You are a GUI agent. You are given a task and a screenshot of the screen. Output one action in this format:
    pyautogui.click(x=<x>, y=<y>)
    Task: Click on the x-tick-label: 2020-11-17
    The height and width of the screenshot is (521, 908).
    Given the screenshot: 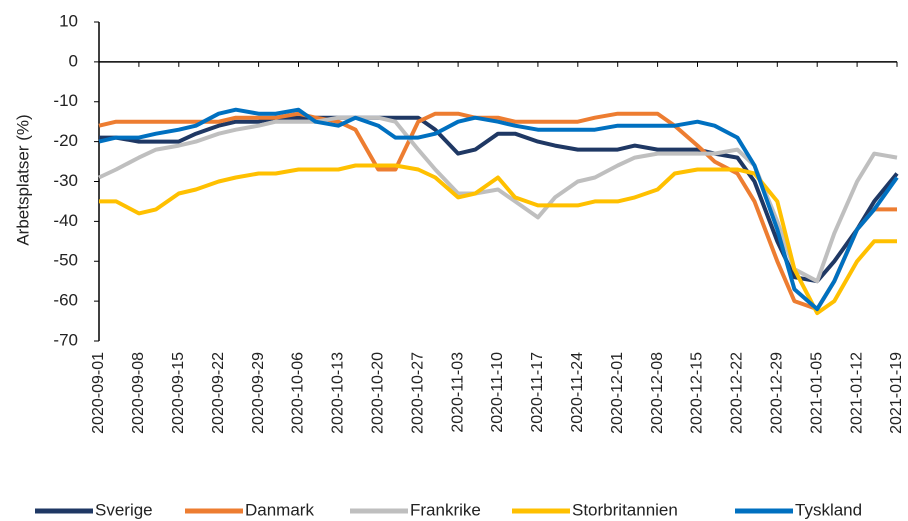 What is the action you would take?
    pyautogui.click(x=537, y=392)
    